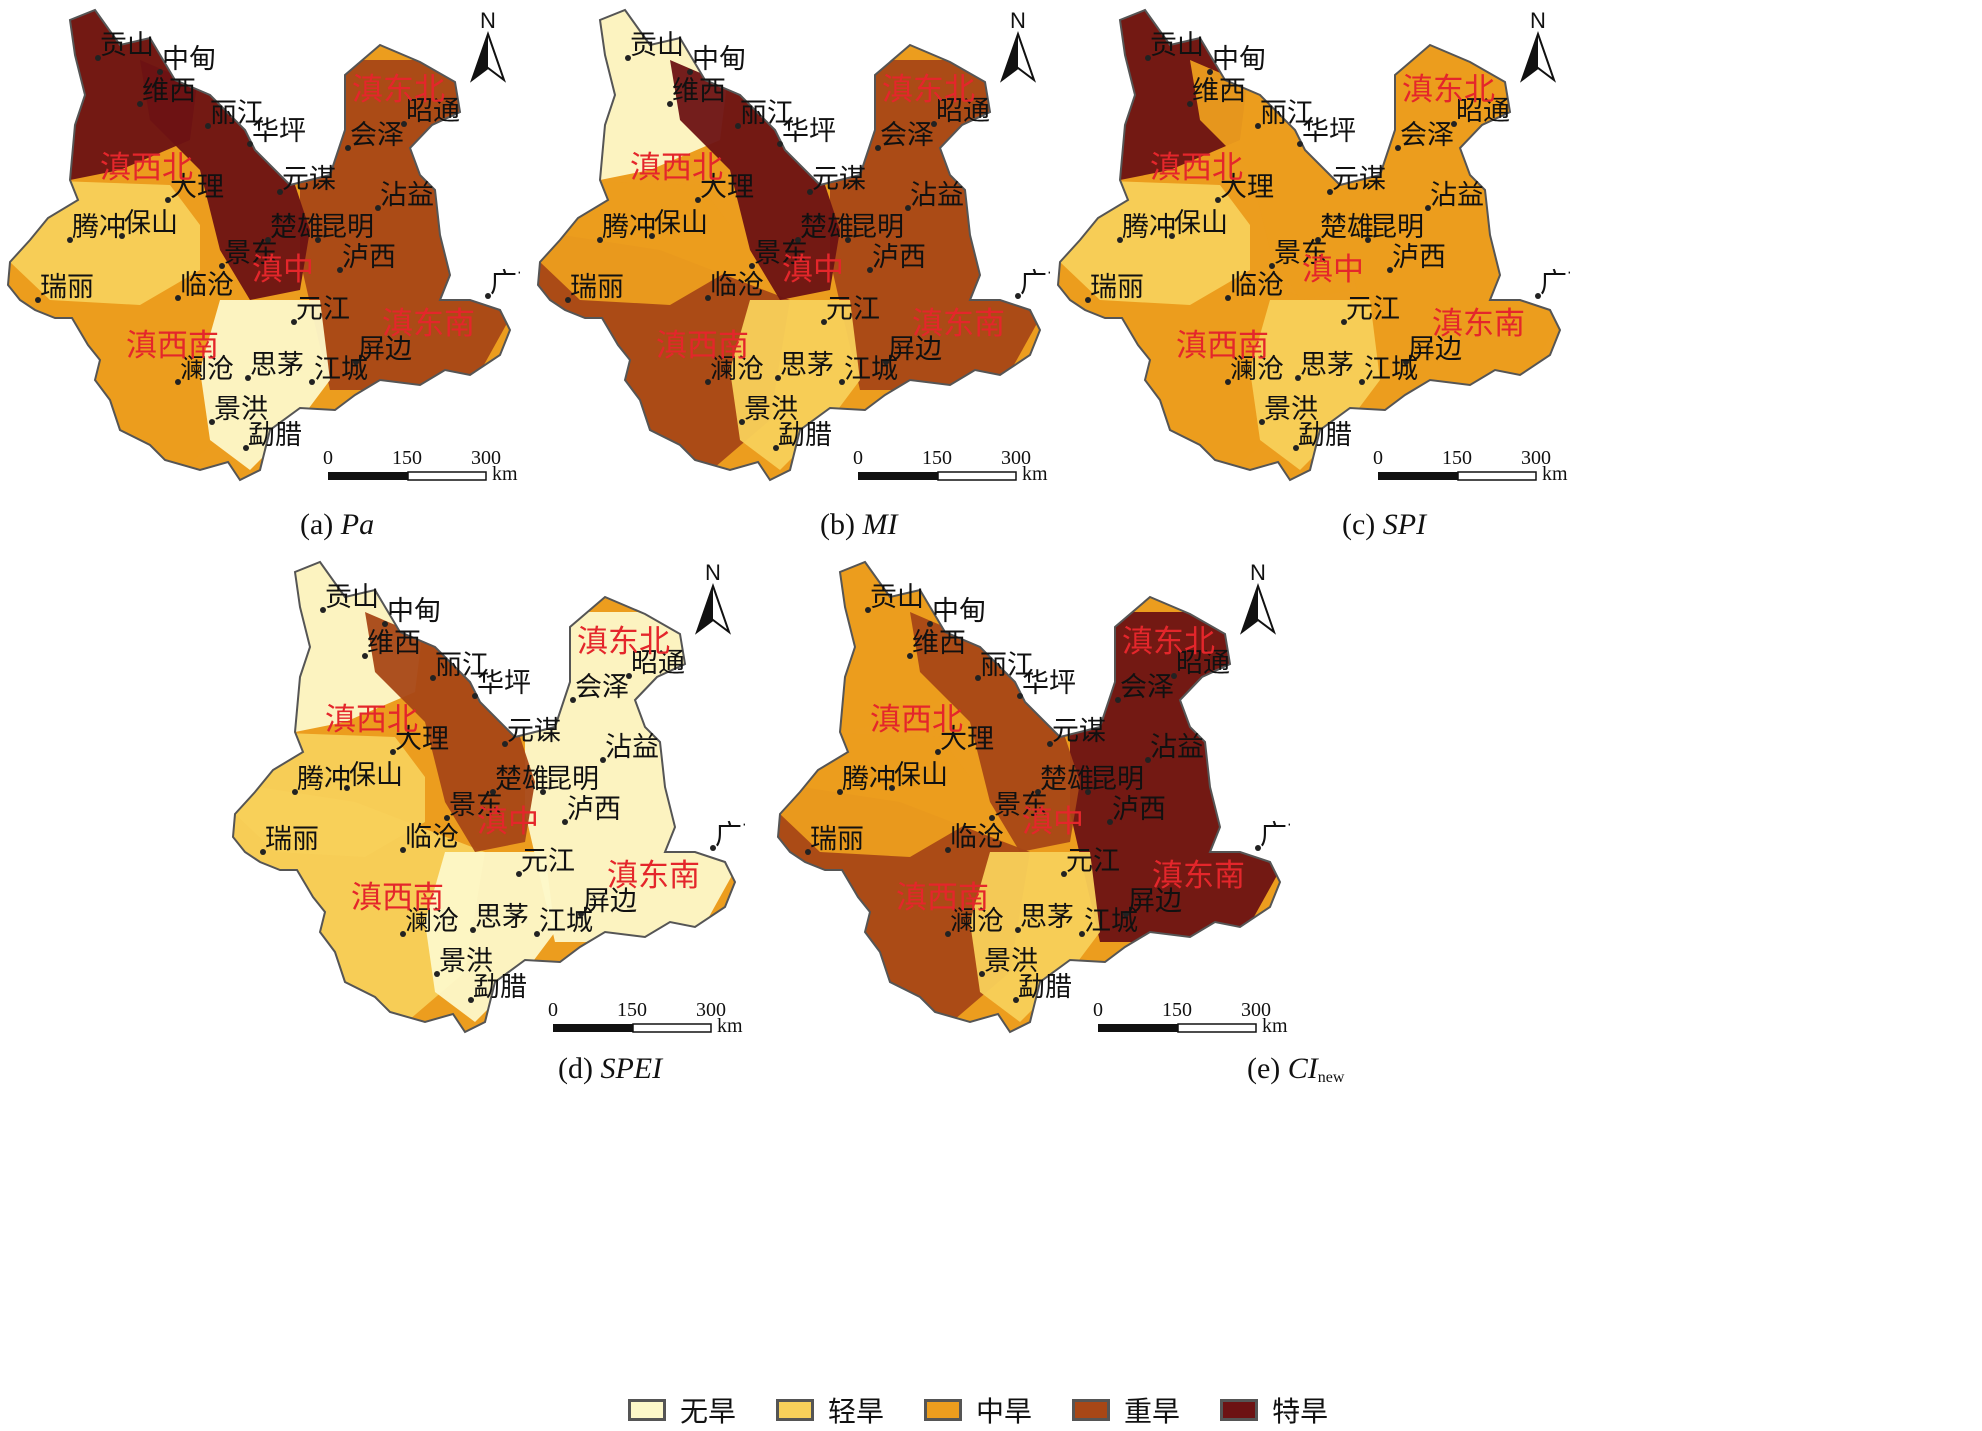 The image size is (1982, 1431). I want to click on drought-zone-south-center, so click(795, 385).